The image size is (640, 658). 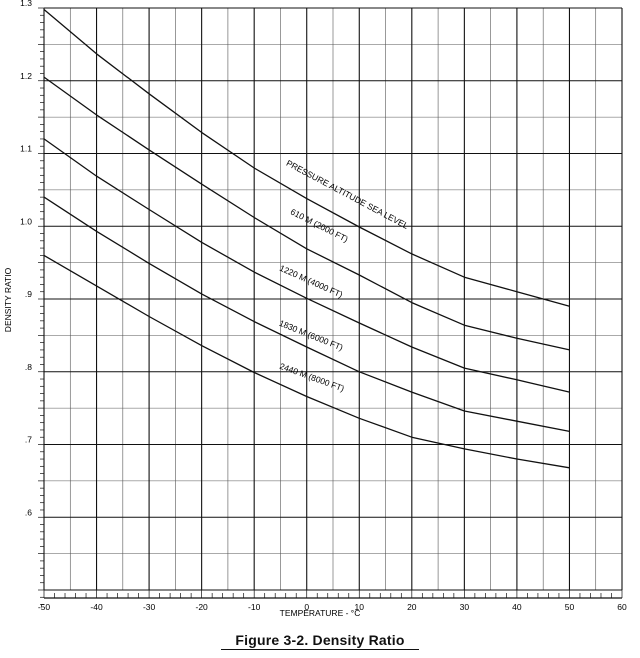 I want to click on x-tick-label: 0, so click(x=306, y=607).